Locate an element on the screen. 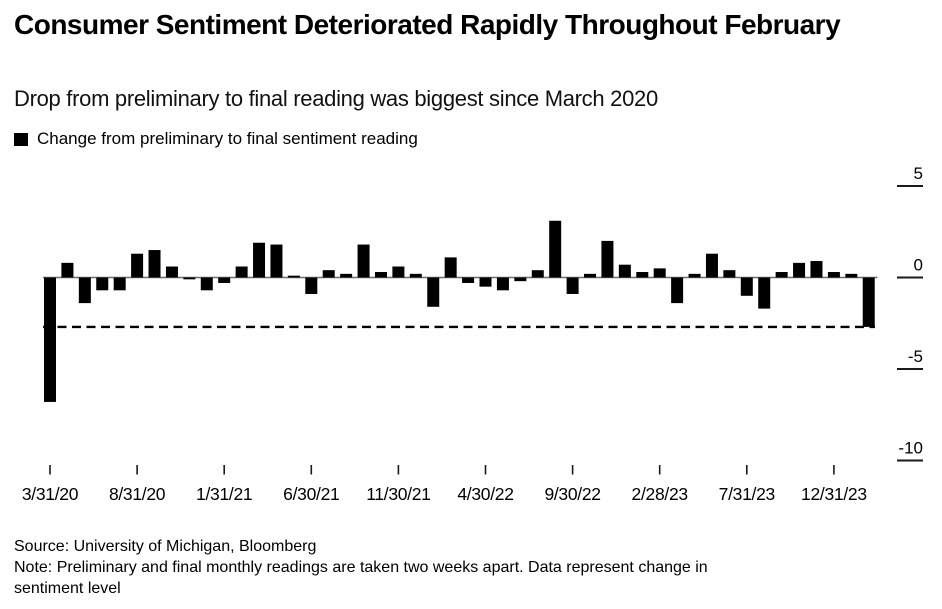 The height and width of the screenshot is (609, 942). bar-12/31/23 is located at coordinates (833, 275).